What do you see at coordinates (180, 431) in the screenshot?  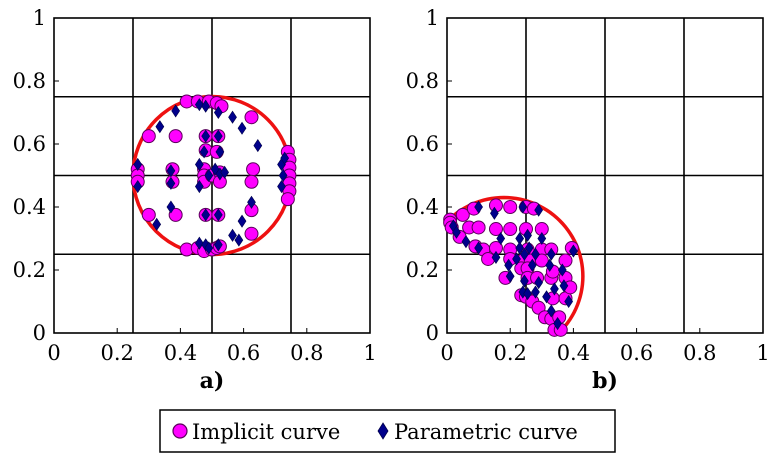 I see `legend-circle-icon` at bounding box center [180, 431].